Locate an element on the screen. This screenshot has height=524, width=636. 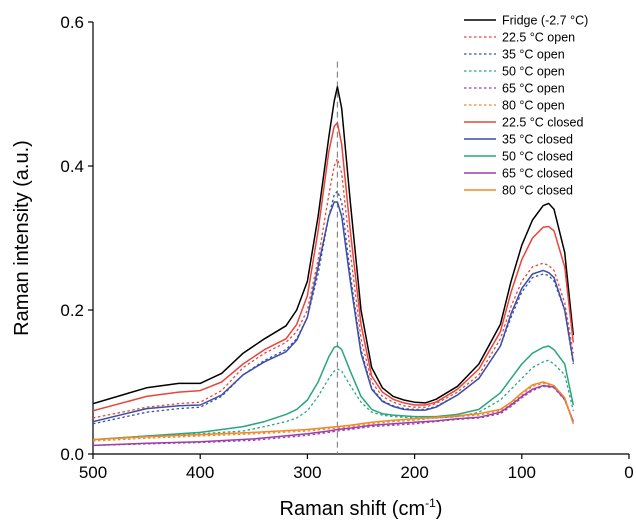
y-tick-label: 0.6 is located at coordinates (72, 22).